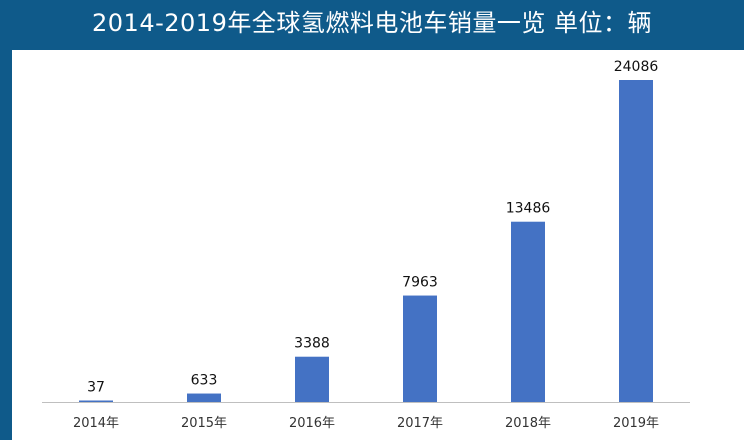  I want to click on data-label: 24086, so click(636, 67).